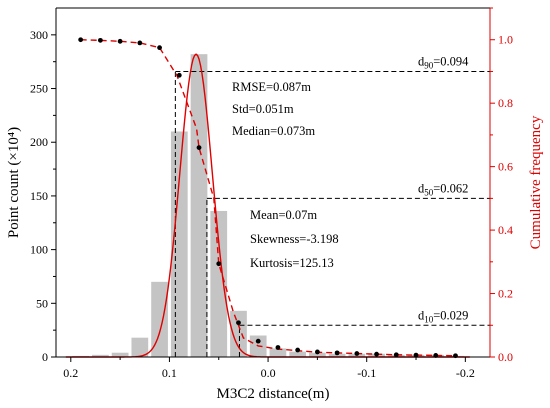 The width and height of the screenshot is (550, 408). I want to click on y-axis-left: 0 50 100 150 200 250 300, so click(43, 196).